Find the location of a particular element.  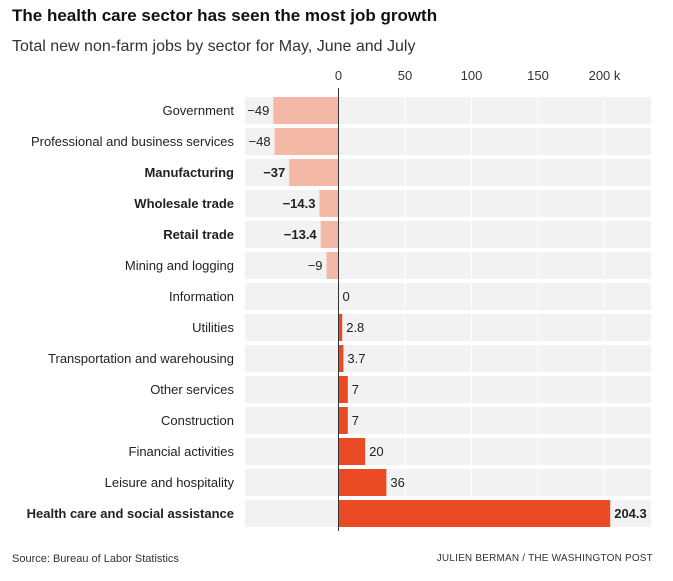

x-tick-label: 150 is located at coordinates (538, 75).